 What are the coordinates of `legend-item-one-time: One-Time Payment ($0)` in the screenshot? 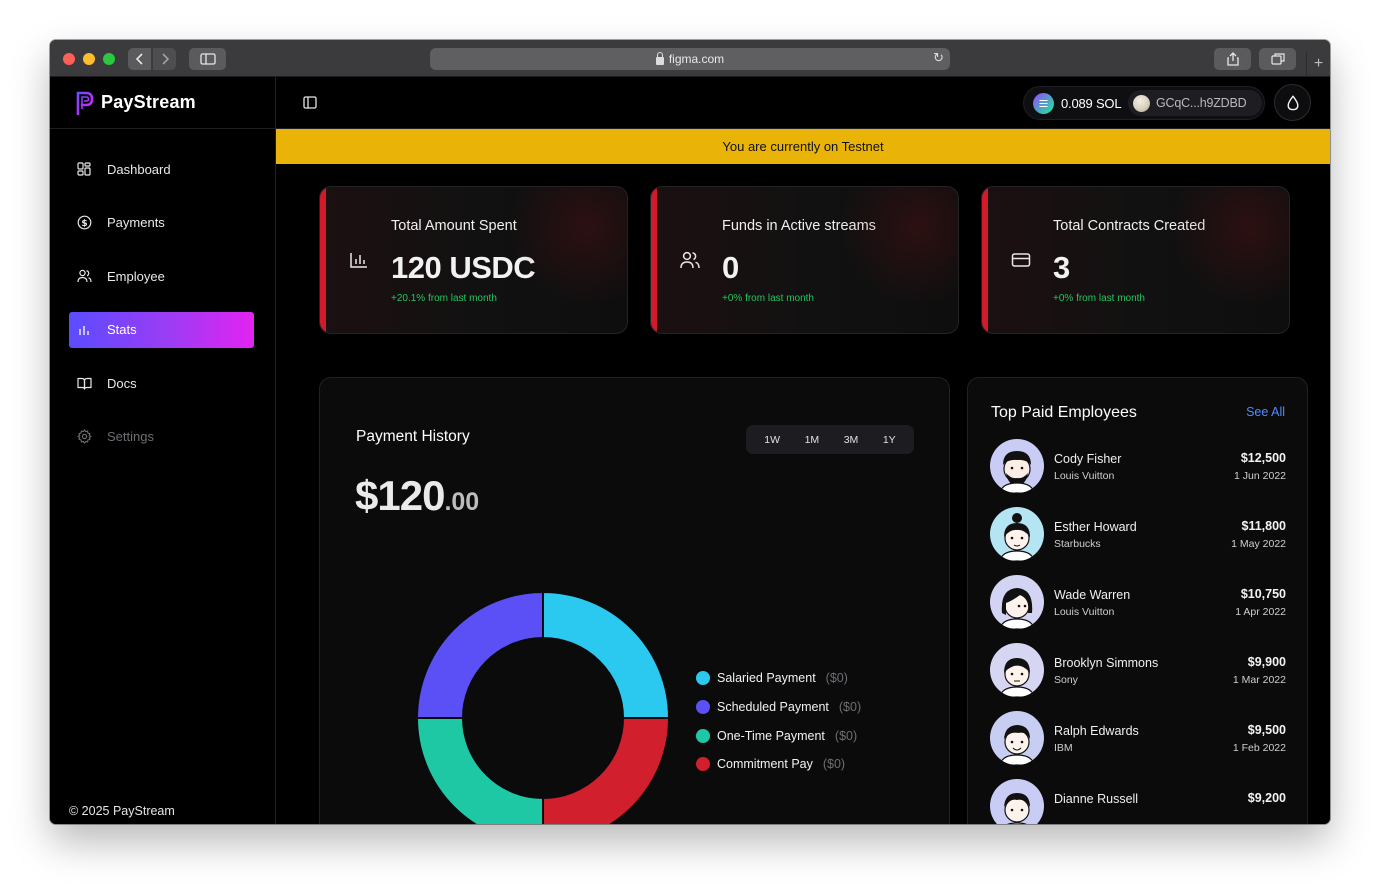 It's located at (778, 735).